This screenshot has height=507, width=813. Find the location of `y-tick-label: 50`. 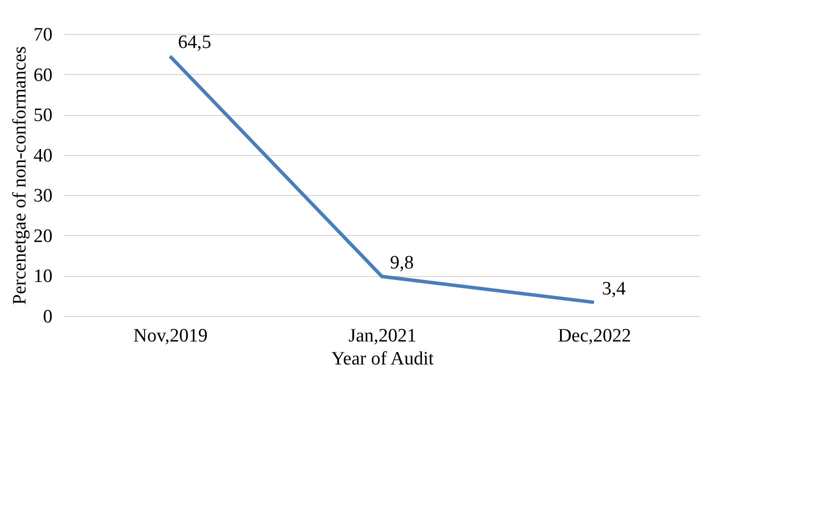

y-tick-label: 50 is located at coordinates (43, 115).